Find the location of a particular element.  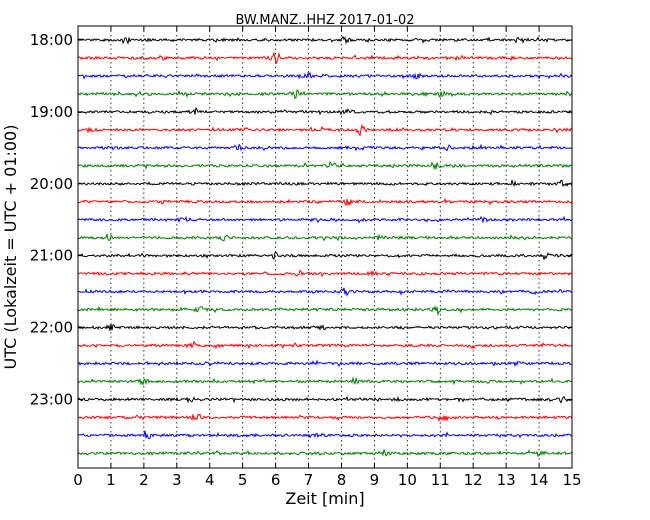

x-tick-label: 3 is located at coordinates (177, 480).